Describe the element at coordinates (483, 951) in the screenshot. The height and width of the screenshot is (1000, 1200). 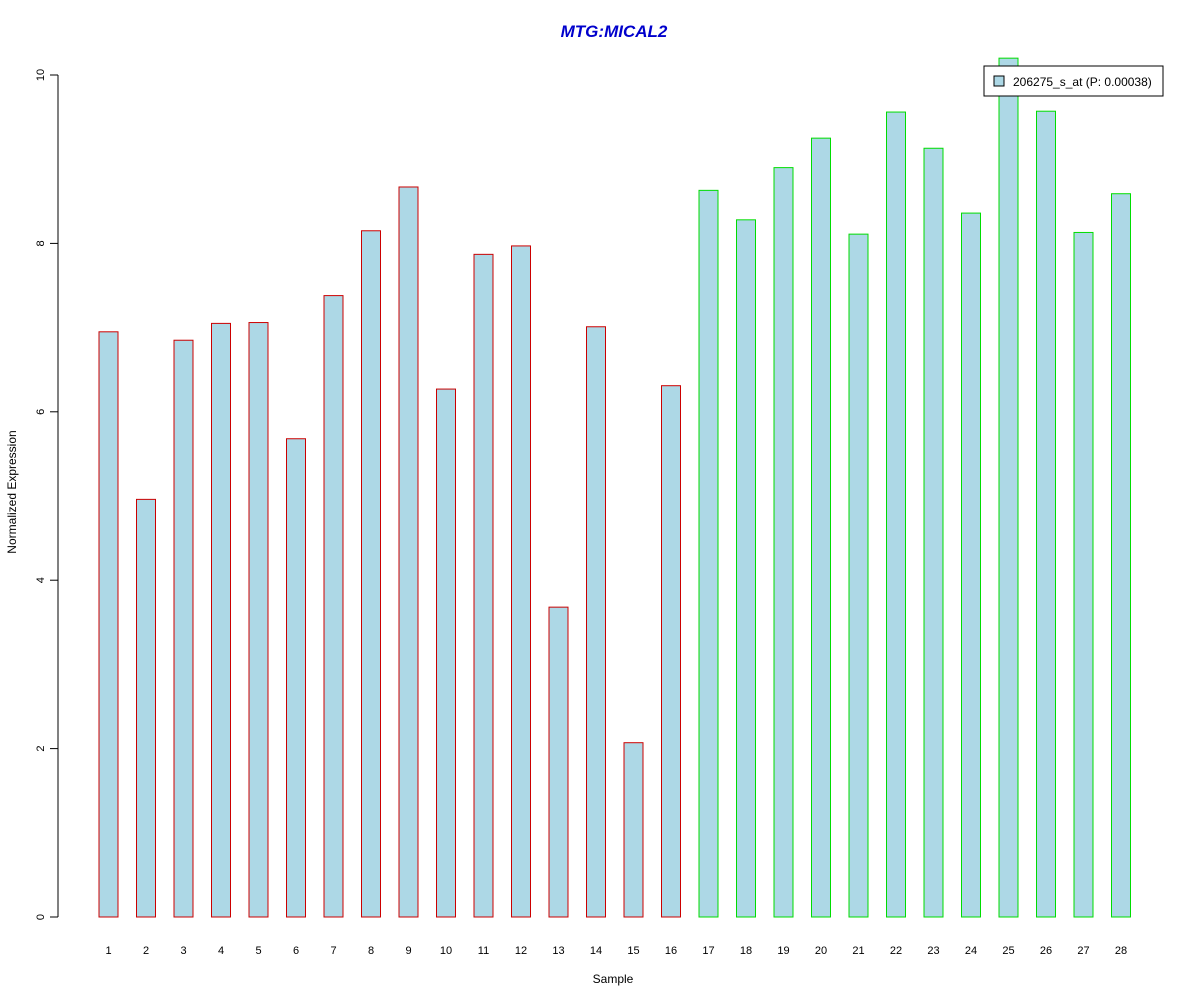
I see `x-tick-label: 11` at that location.